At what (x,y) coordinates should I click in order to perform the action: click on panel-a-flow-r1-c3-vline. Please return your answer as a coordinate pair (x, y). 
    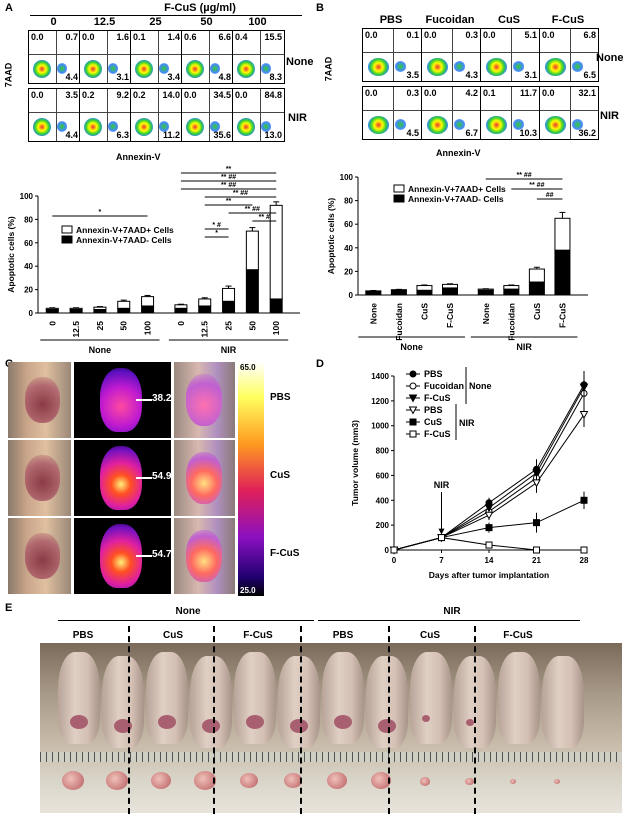
    Looking at the image, I should click on (209, 115).